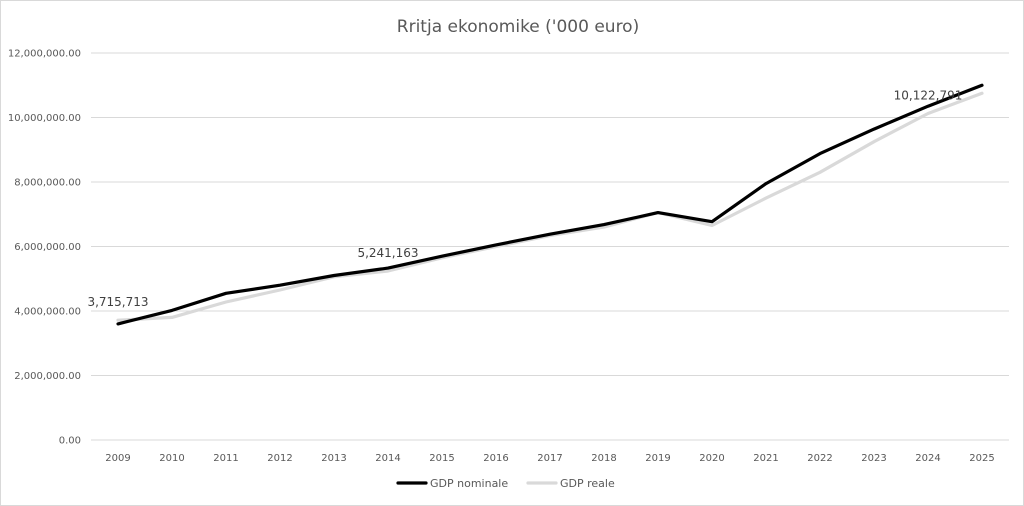 The image size is (1024, 506). I want to click on legend: GDP nominale GDP reale, so click(505, 483).